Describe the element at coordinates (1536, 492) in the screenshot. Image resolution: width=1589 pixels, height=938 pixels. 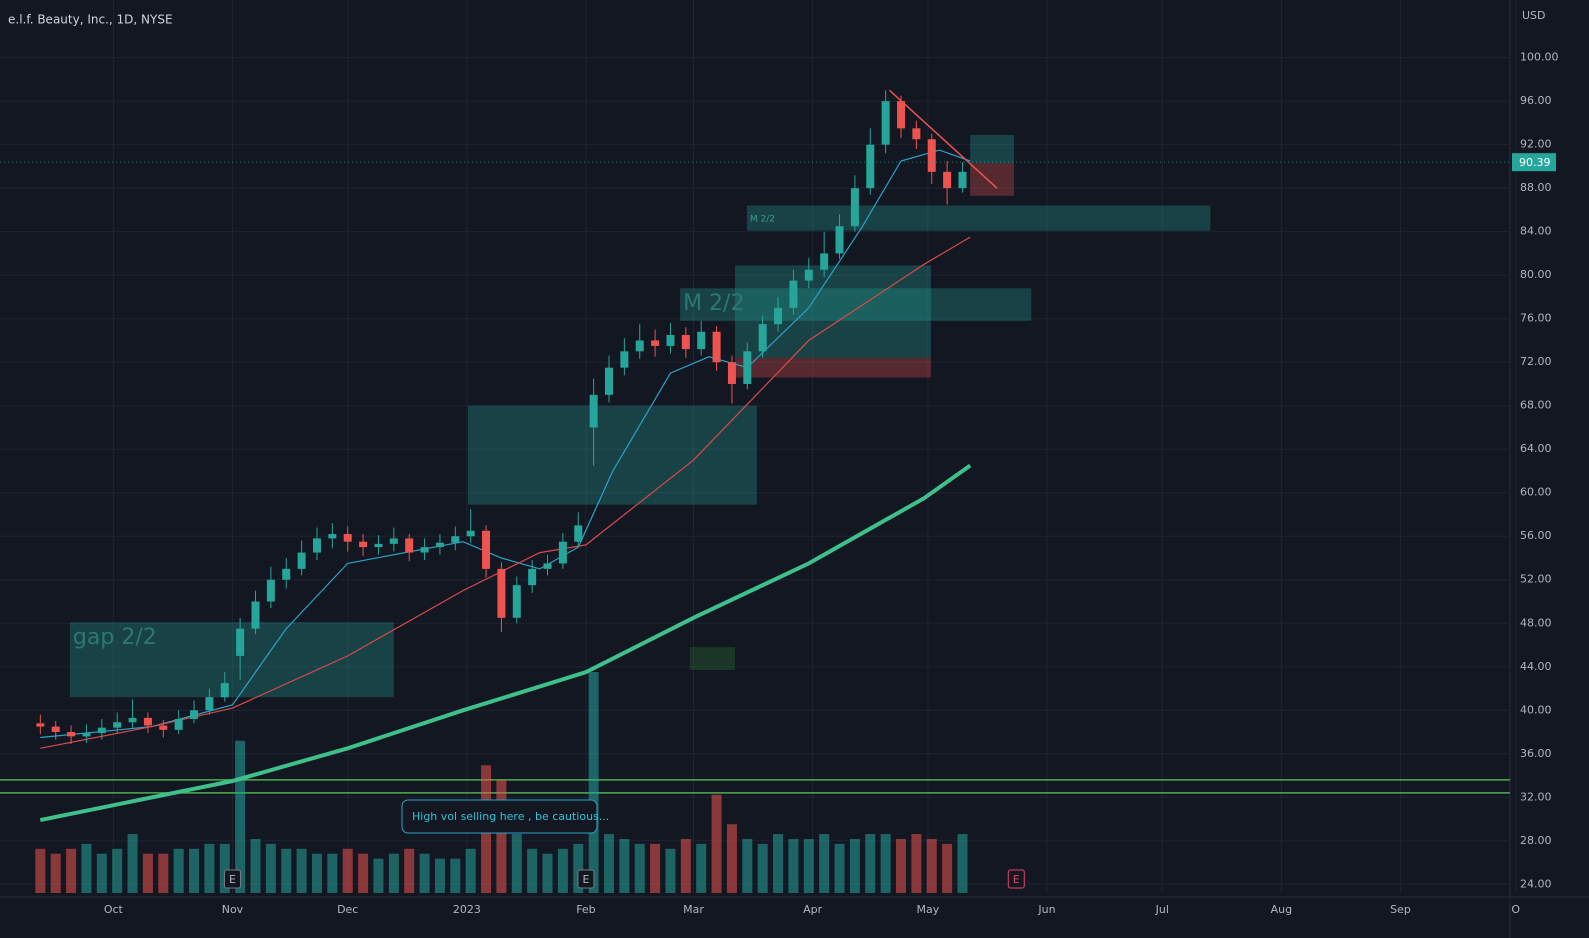
I see `y-tick-label: 60.00` at that location.